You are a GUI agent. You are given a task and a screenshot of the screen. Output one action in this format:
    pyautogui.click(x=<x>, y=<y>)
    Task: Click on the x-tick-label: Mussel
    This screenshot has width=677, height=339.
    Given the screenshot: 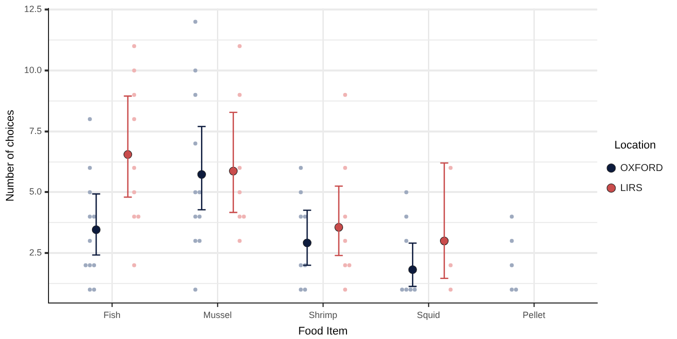 What is the action you would take?
    pyautogui.click(x=217, y=315)
    